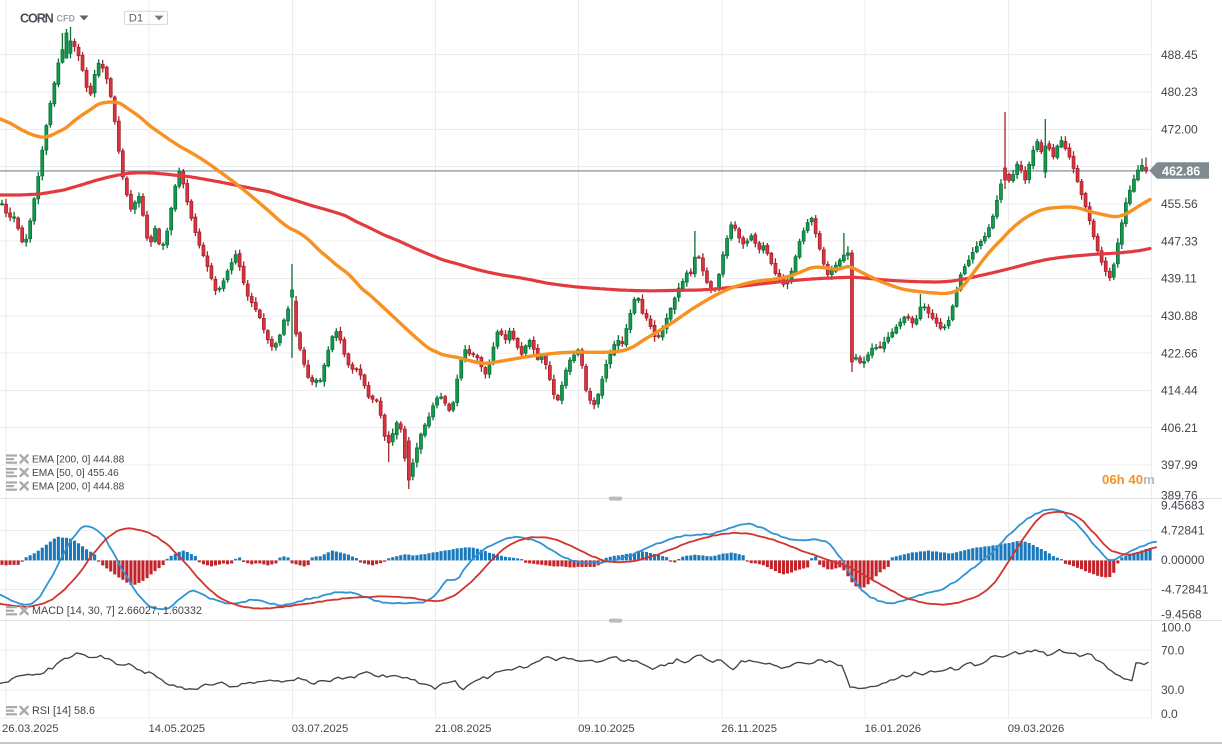 Image resolution: width=1222 pixels, height=746 pixels. What do you see at coordinates (75, 473) in the screenshot?
I see `svg-text: EMA [50, 0] 455.46` at bounding box center [75, 473].